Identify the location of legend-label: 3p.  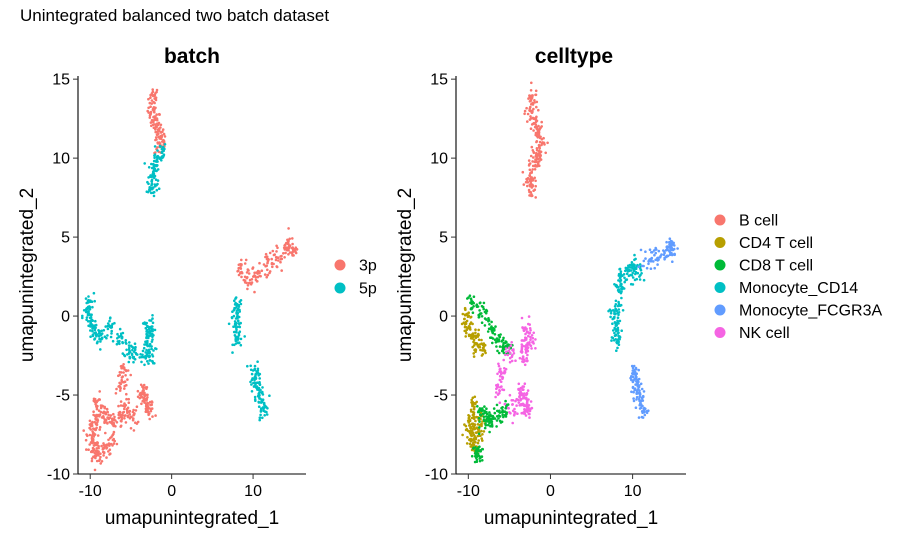
(368, 266).